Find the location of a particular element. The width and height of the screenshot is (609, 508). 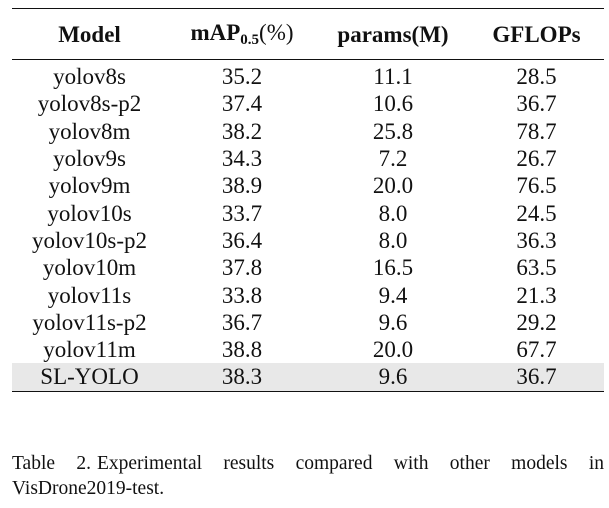

cell-model: yolov8s is located at coordinates (89, 77).